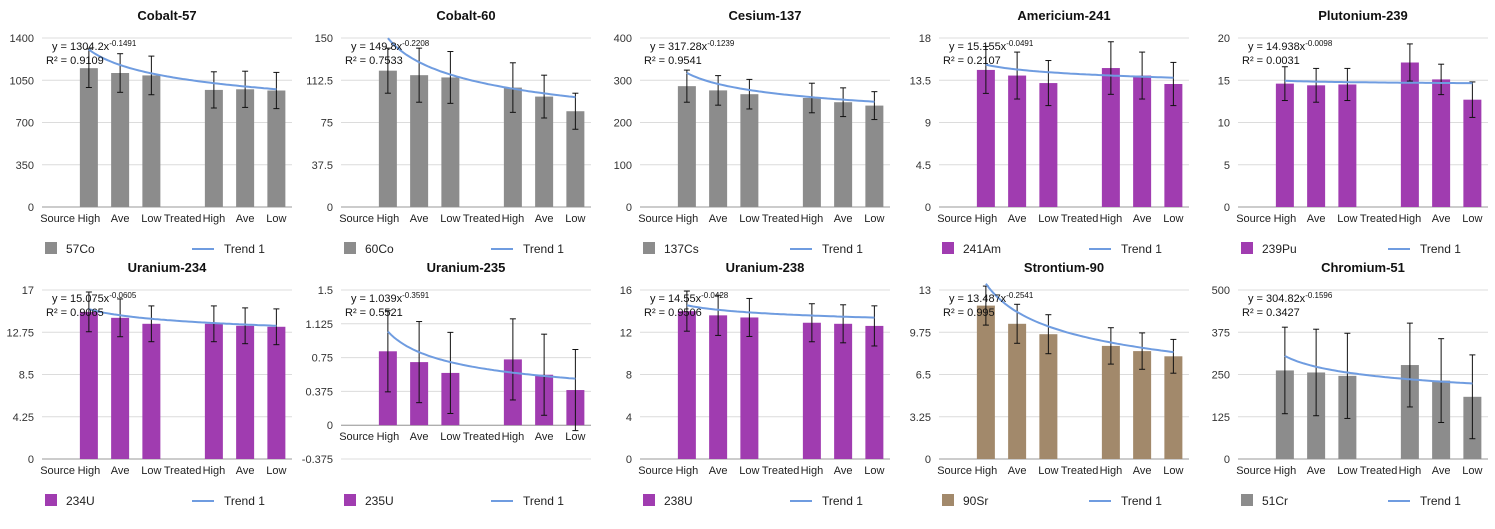 This screenshot has height=529, width=1495. I want to click on chart-title: Strontium-90, so click(1064, 267).